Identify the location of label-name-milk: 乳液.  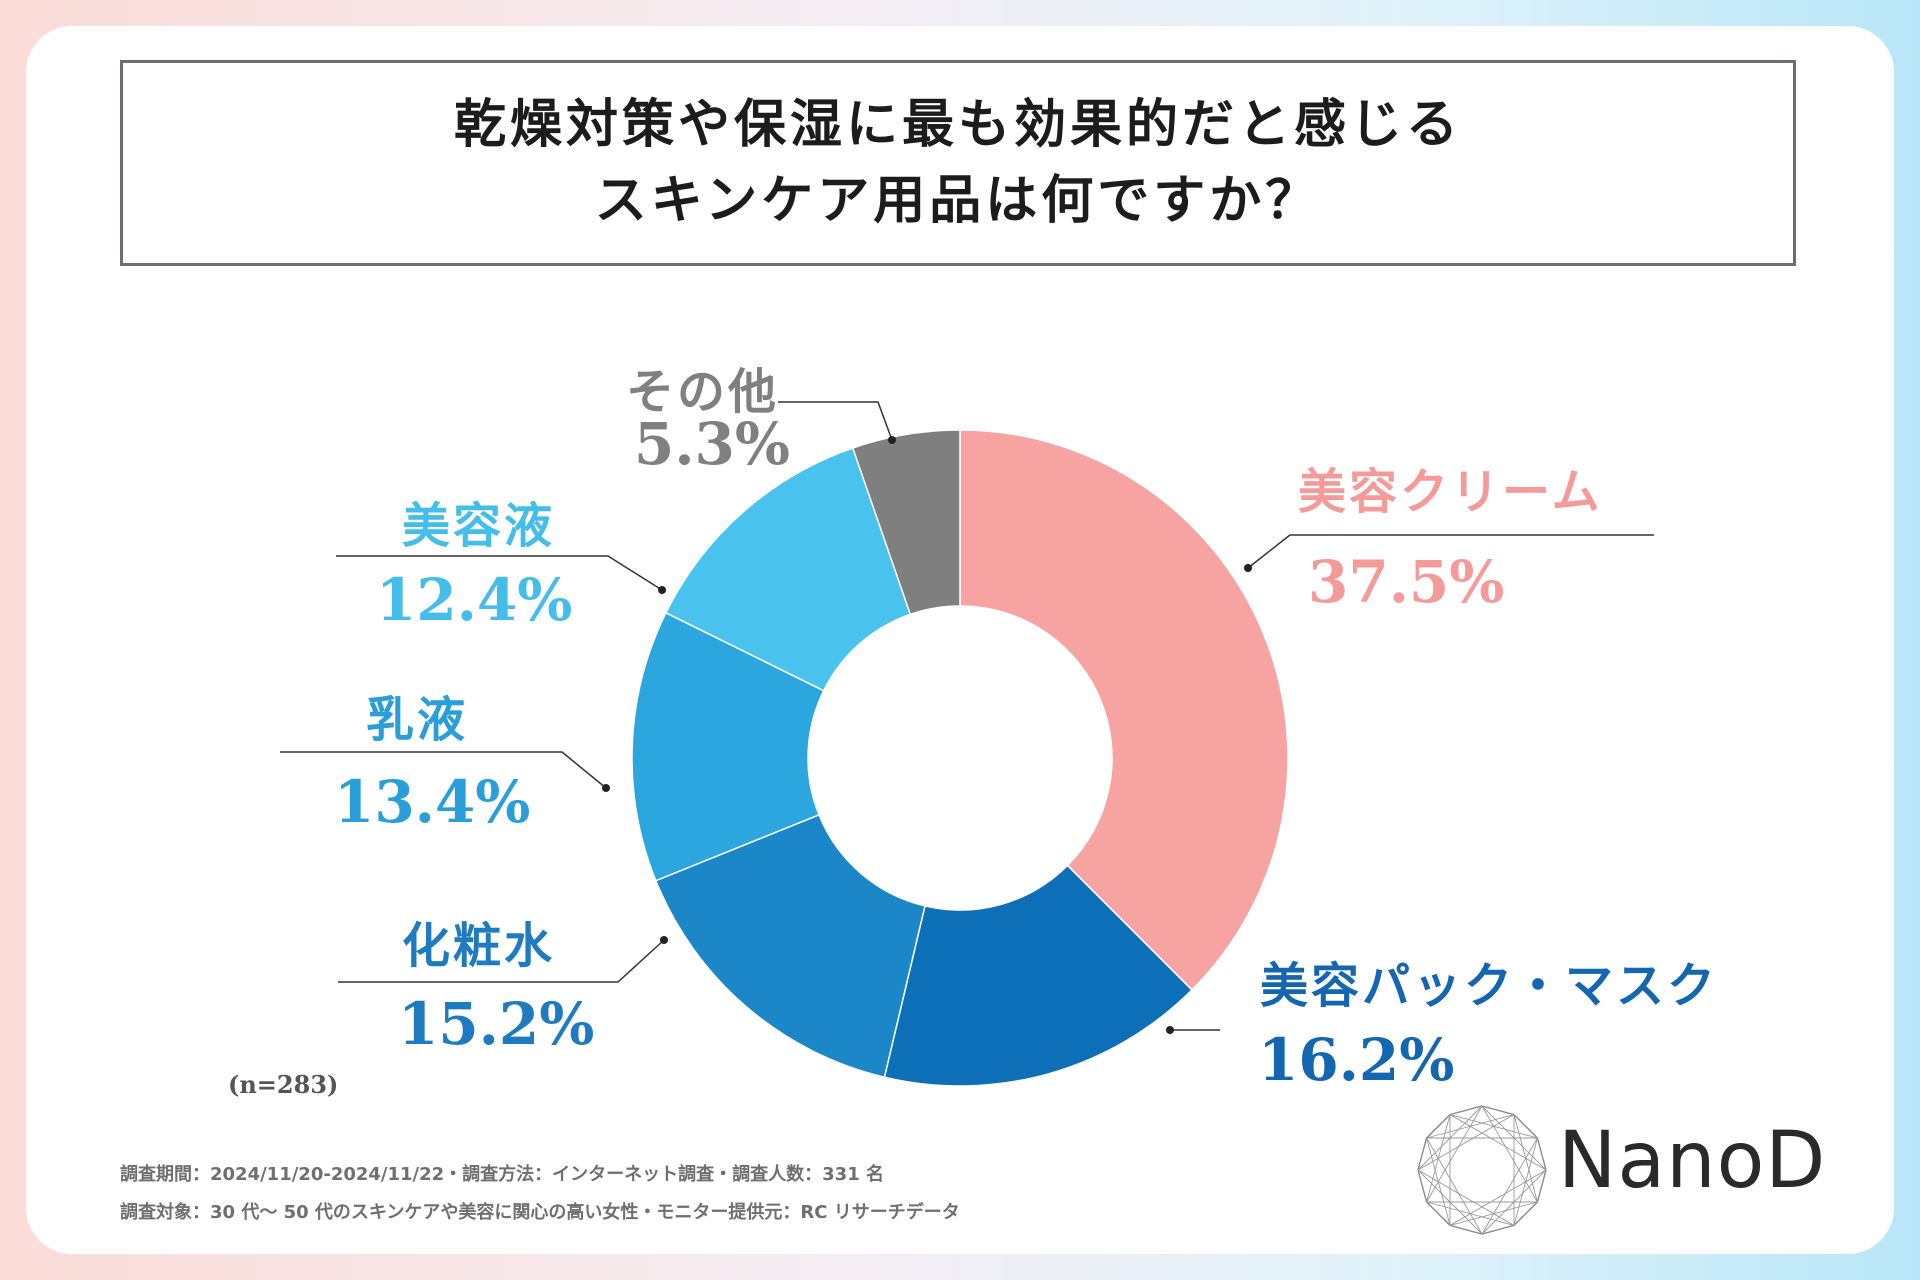
(417, 720).